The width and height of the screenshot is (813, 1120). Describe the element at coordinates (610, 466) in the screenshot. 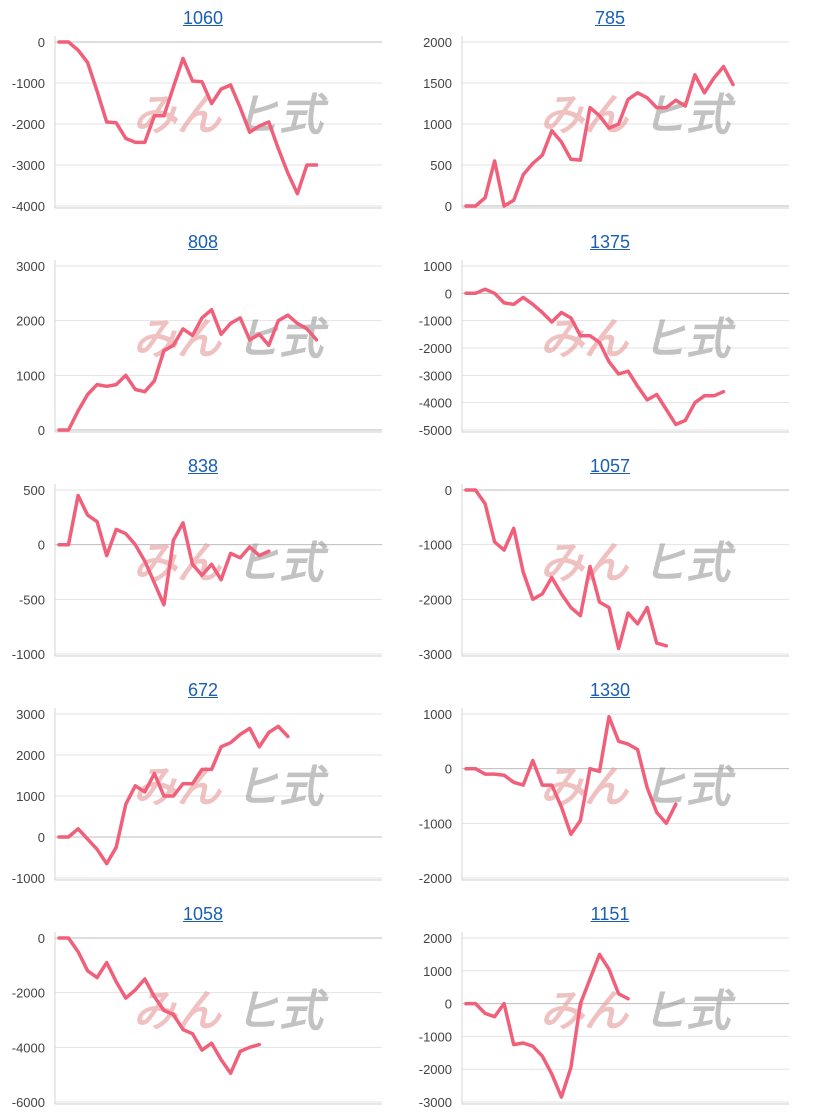

I see `chart-title-link: 1057` at that location.